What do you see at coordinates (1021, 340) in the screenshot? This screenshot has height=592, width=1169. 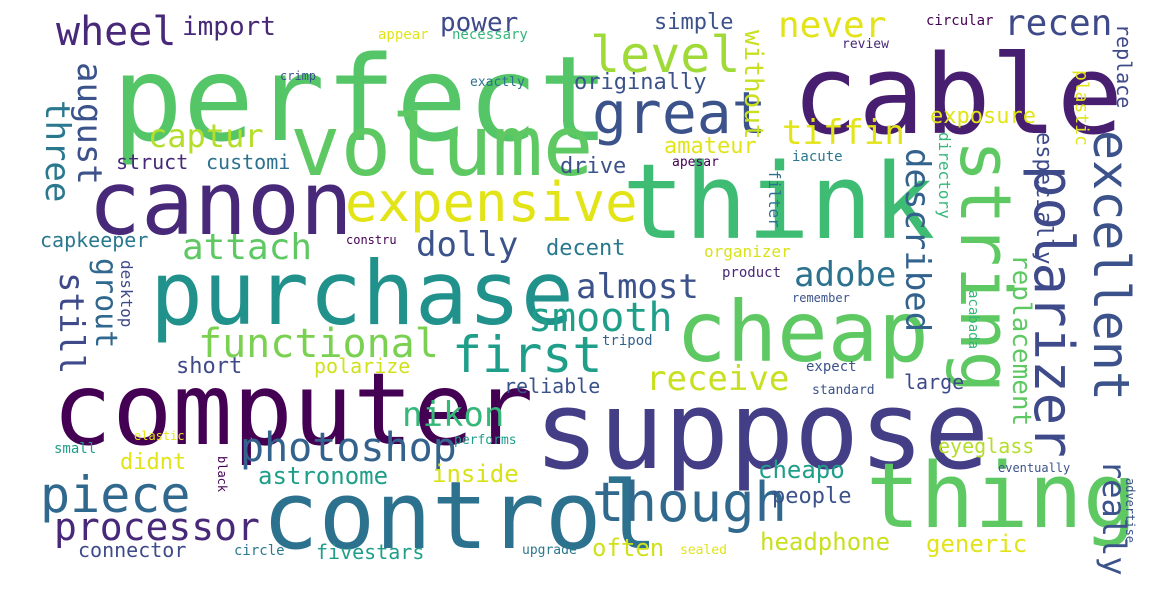 I see `word-replacement: replacement` at bounding box center [1021, 340].